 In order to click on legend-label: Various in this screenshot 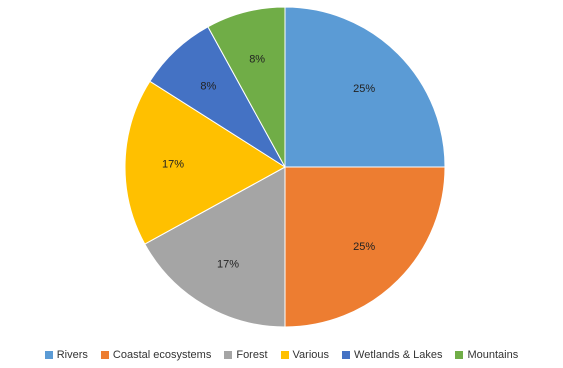, I will do `click(311, 355)`.